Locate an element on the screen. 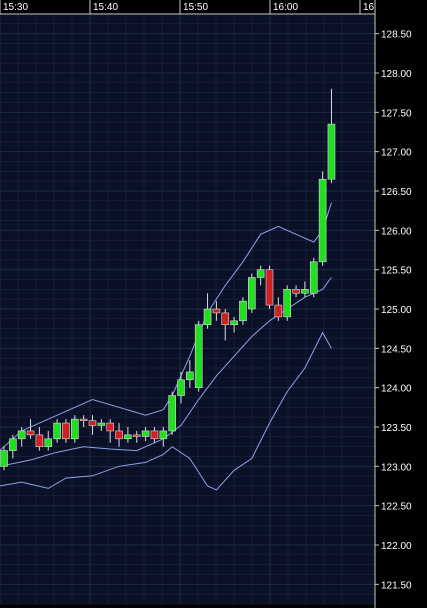  y-tick-label: 127.50 is located at coordinates (396, 113).